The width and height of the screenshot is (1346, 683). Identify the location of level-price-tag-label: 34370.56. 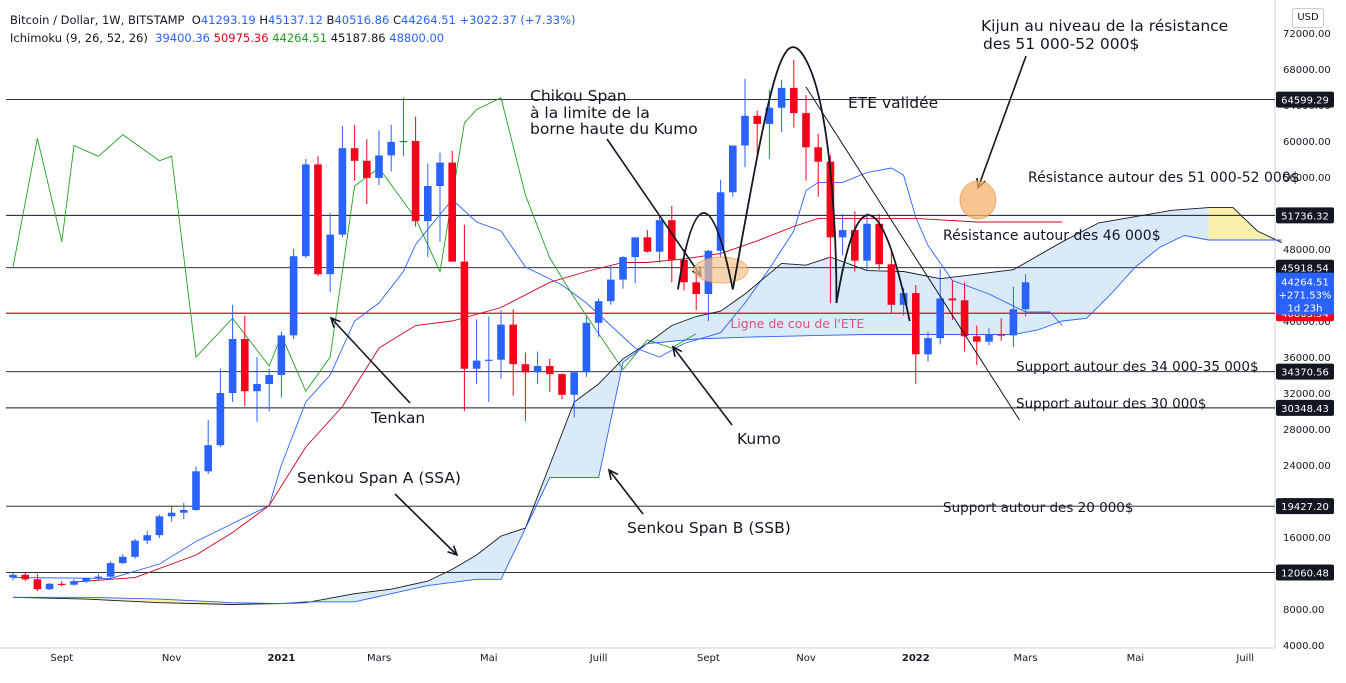
(1305, 373).